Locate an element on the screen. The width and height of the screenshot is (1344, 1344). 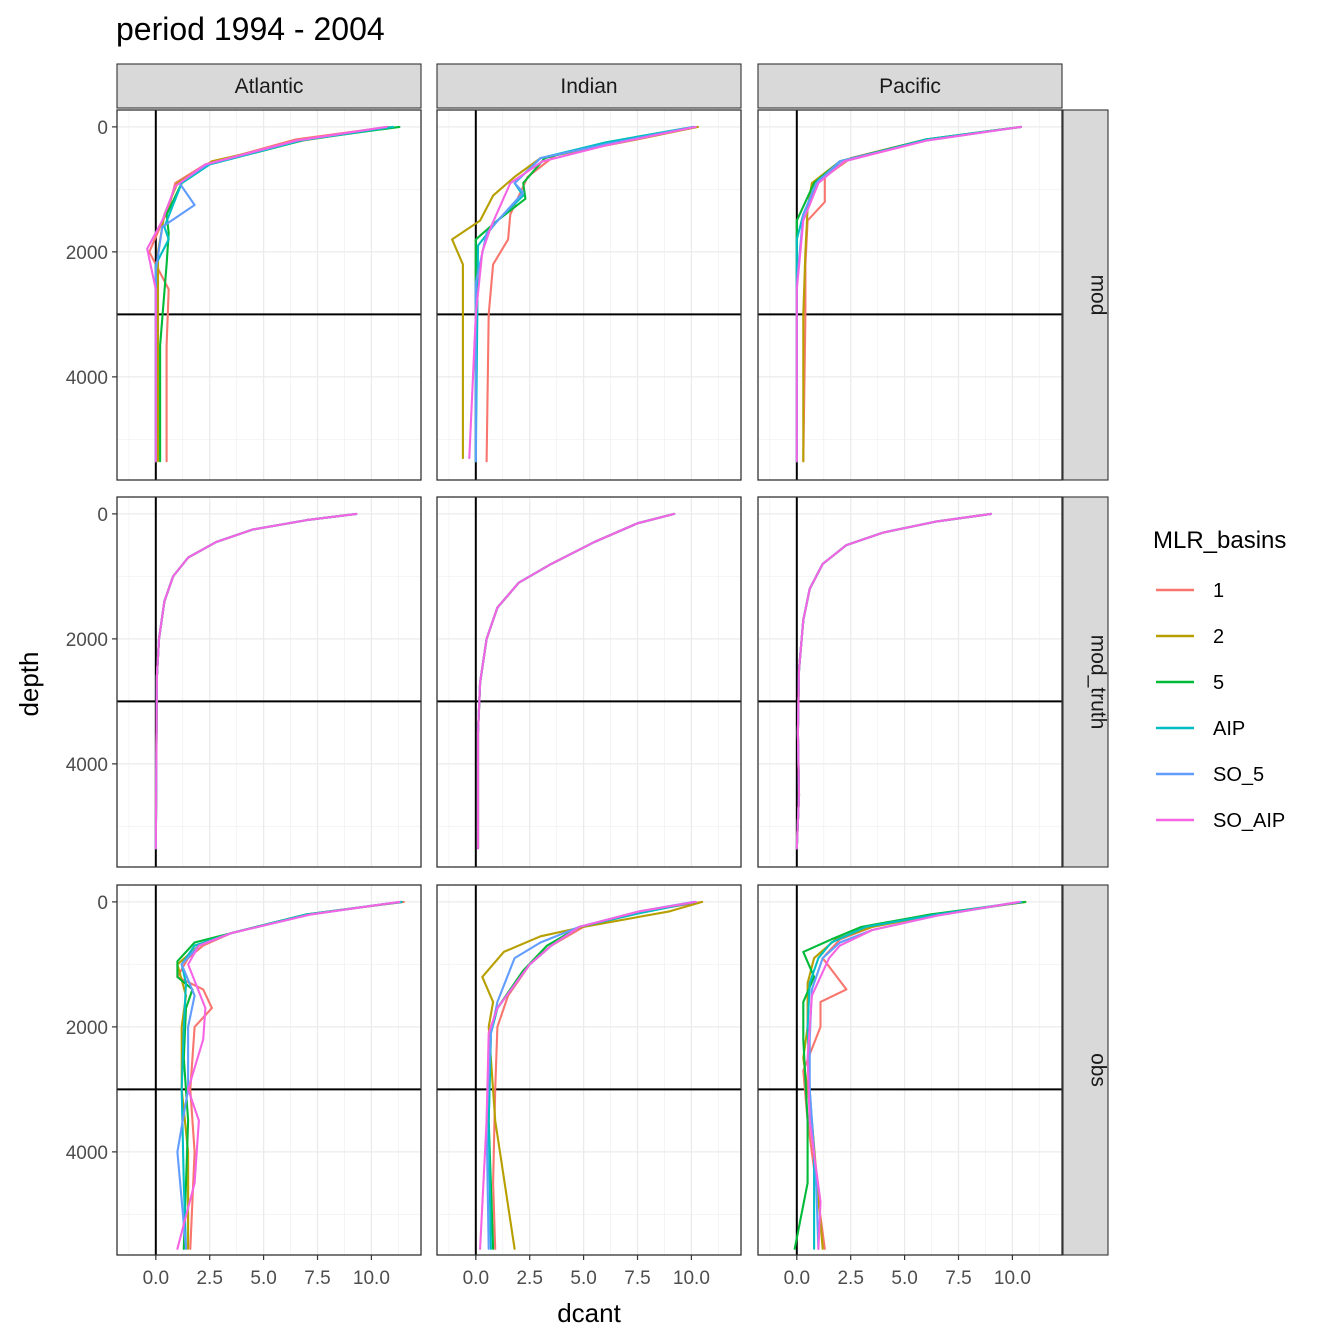
strip-col-label-pacific: Pacific is located at coordinates (910, 86).